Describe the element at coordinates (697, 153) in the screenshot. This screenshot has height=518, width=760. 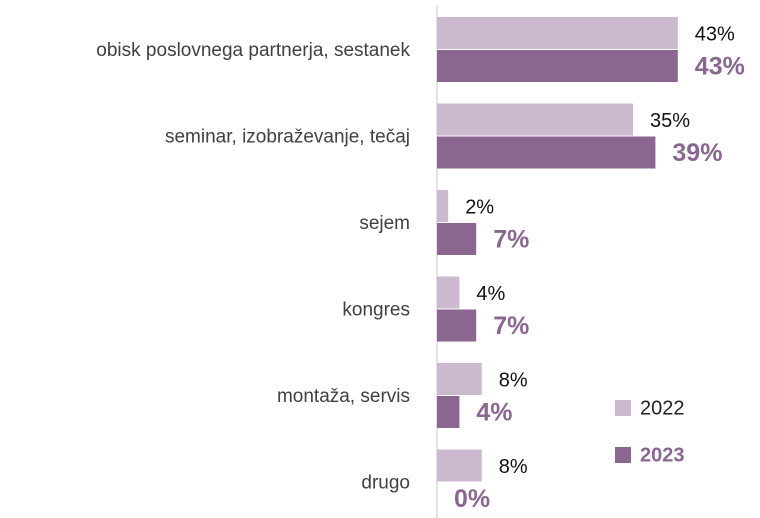
I see `value-label: 39%` at that location.